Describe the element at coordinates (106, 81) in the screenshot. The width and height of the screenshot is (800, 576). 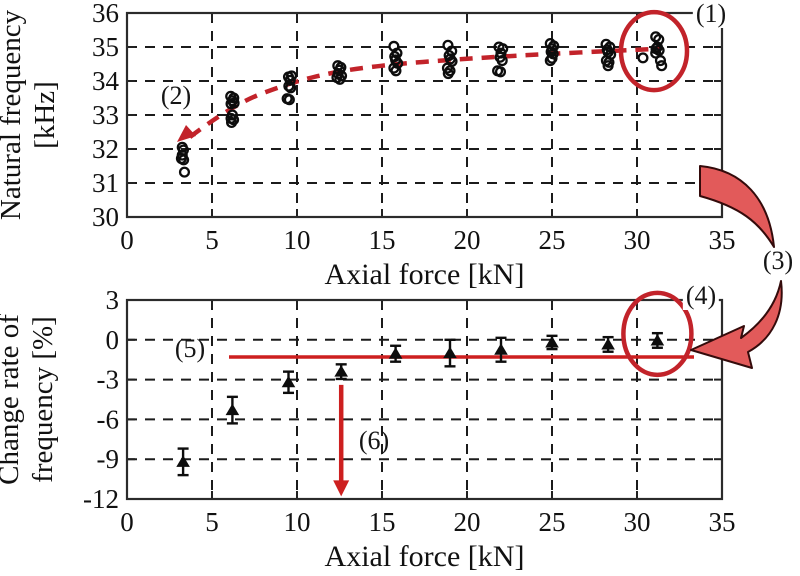
I see `y-tick-label: 34` at that location.